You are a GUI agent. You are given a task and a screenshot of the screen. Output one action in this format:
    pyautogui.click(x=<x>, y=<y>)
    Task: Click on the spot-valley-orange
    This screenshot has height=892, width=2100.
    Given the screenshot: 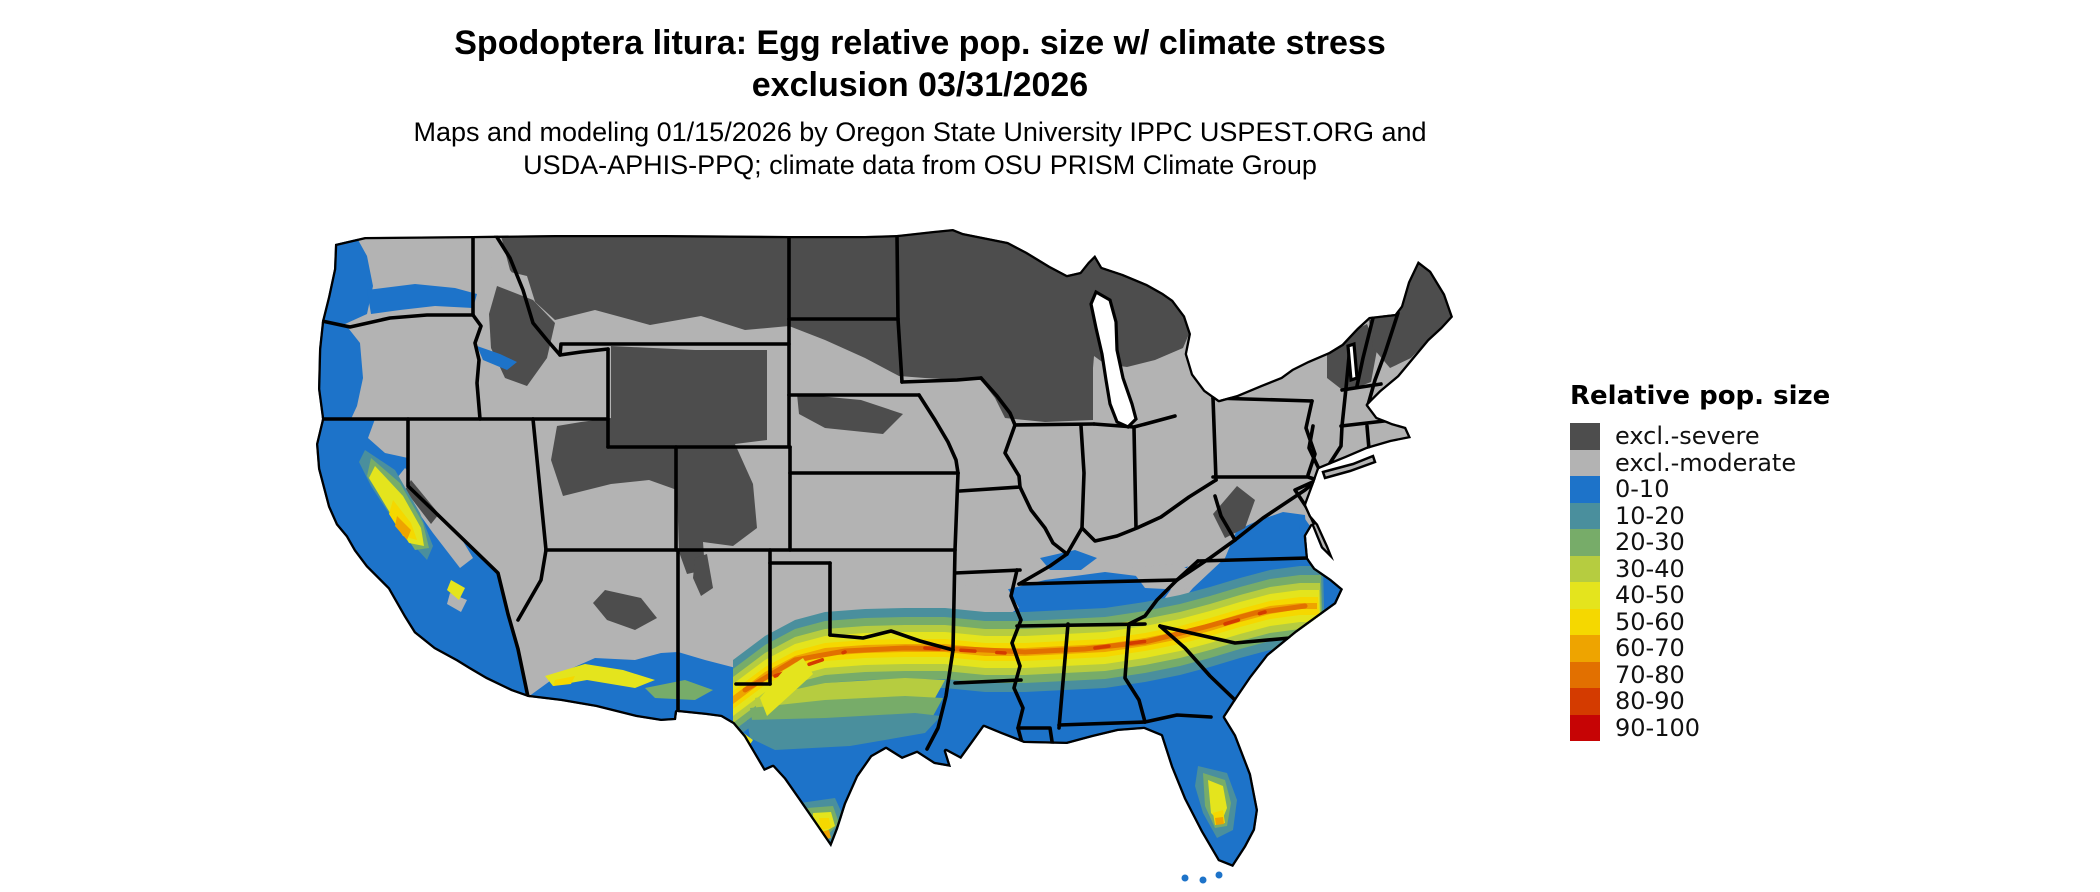 What is the action you would take?
    pyautogui.click(x=403, y=528)
    